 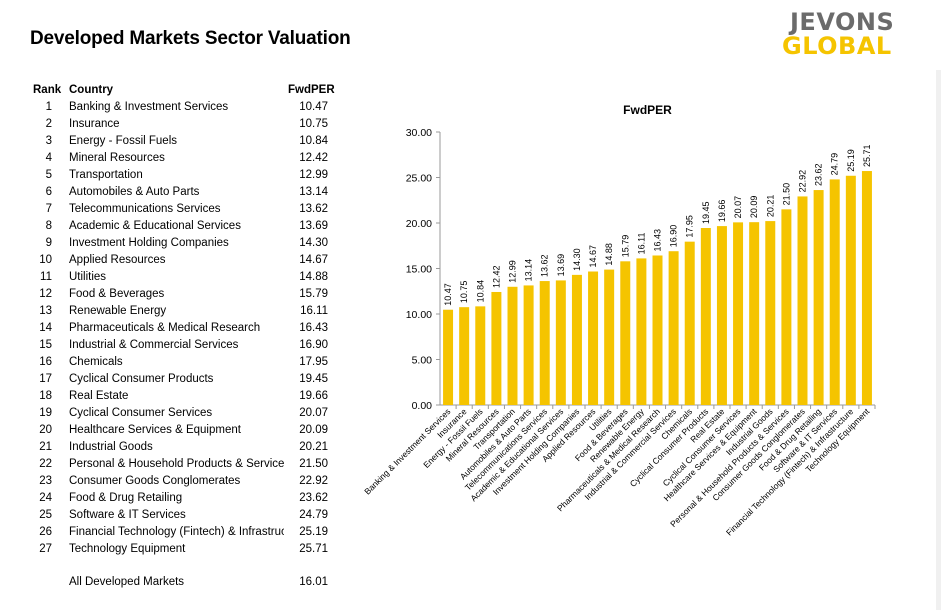 I want to click on data-label: 16.11, so click(x=641, y=244).